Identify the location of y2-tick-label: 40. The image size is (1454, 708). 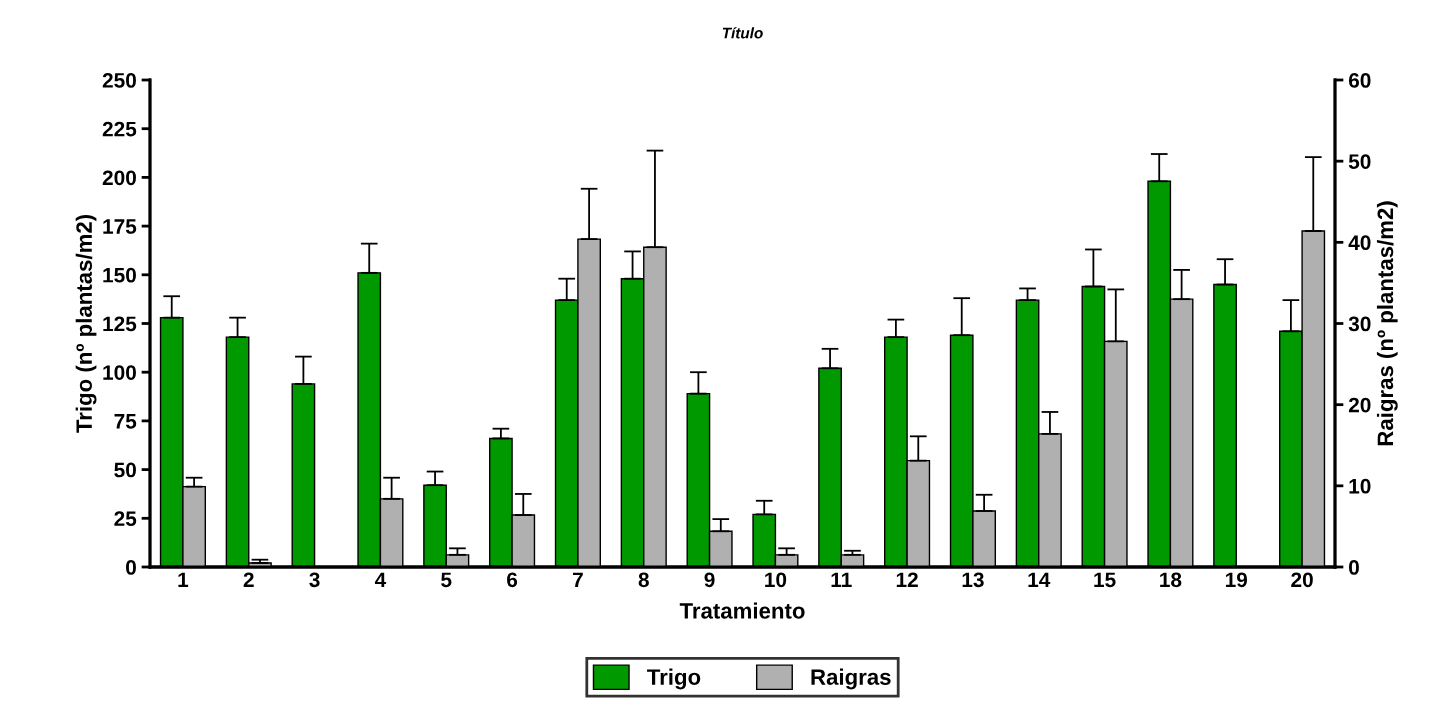
(1359, 243).